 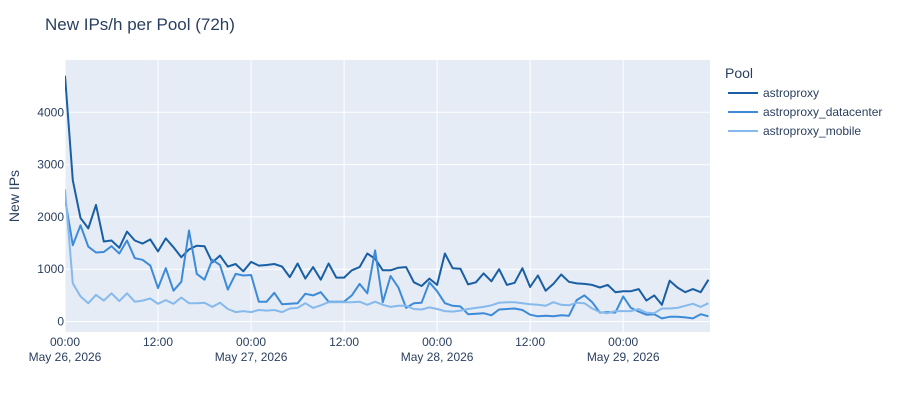 I want to click on legend-label: astroproxy, so click(x=791, y=93).